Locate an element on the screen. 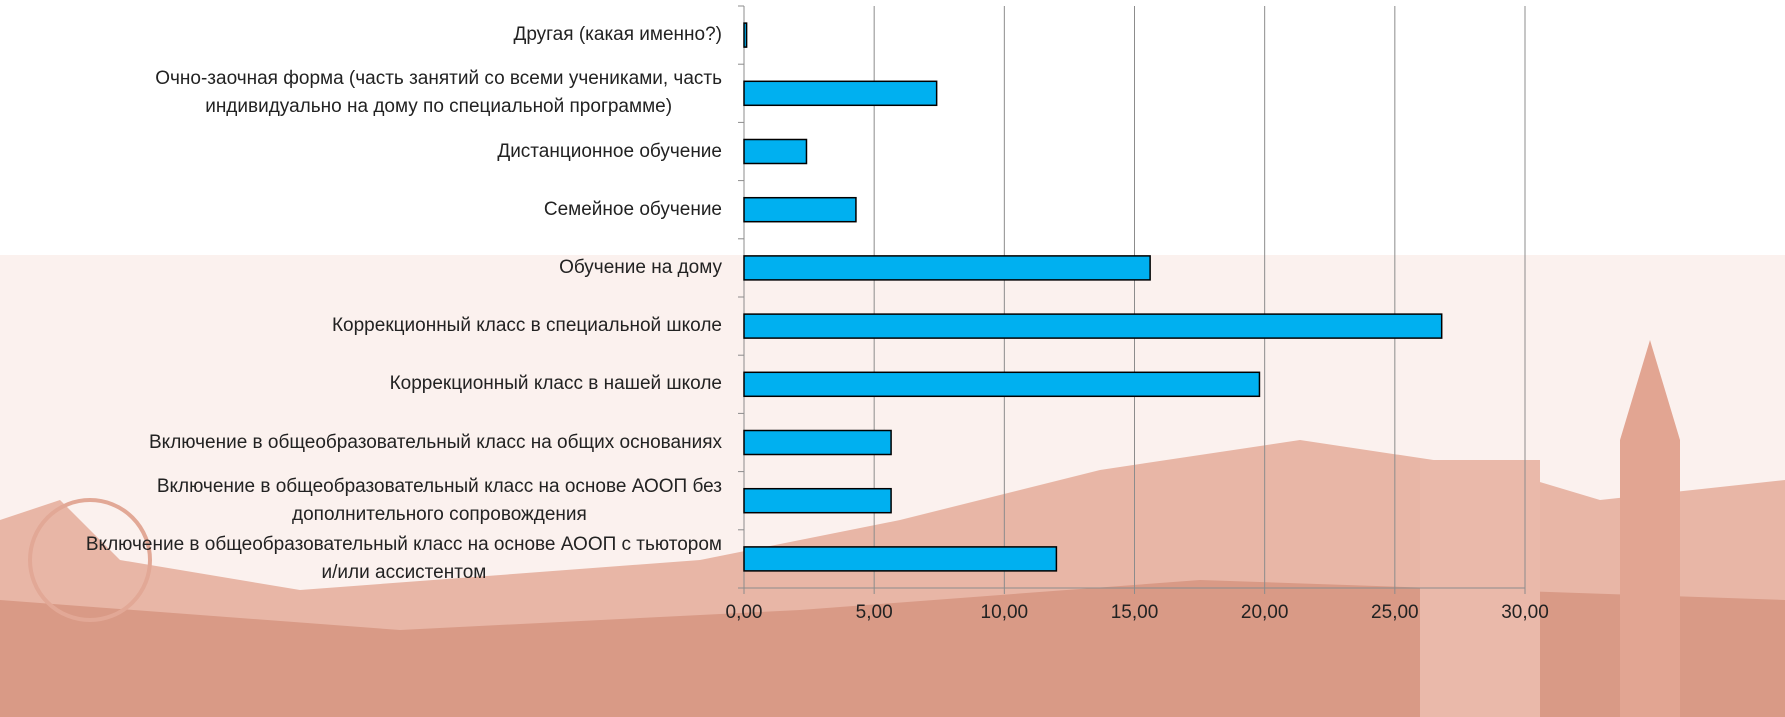 The width and height of the screenshot is (1785, 717). x-tick-label: 25,00 is located at coordinates (1395, 612).